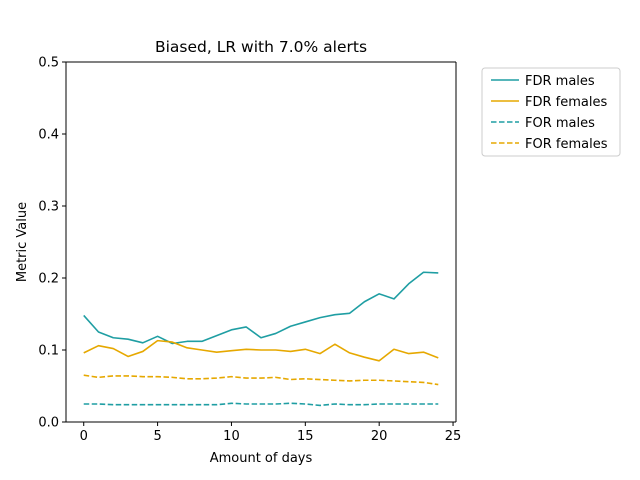  I want to click on y-tick-label: 0.0, so click(48, 423).